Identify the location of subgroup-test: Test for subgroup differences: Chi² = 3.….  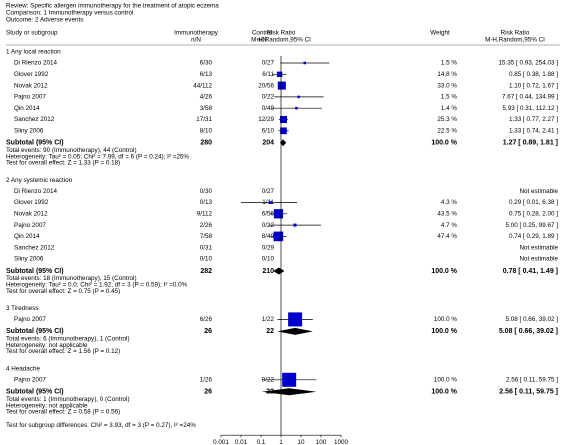
(101, 425).